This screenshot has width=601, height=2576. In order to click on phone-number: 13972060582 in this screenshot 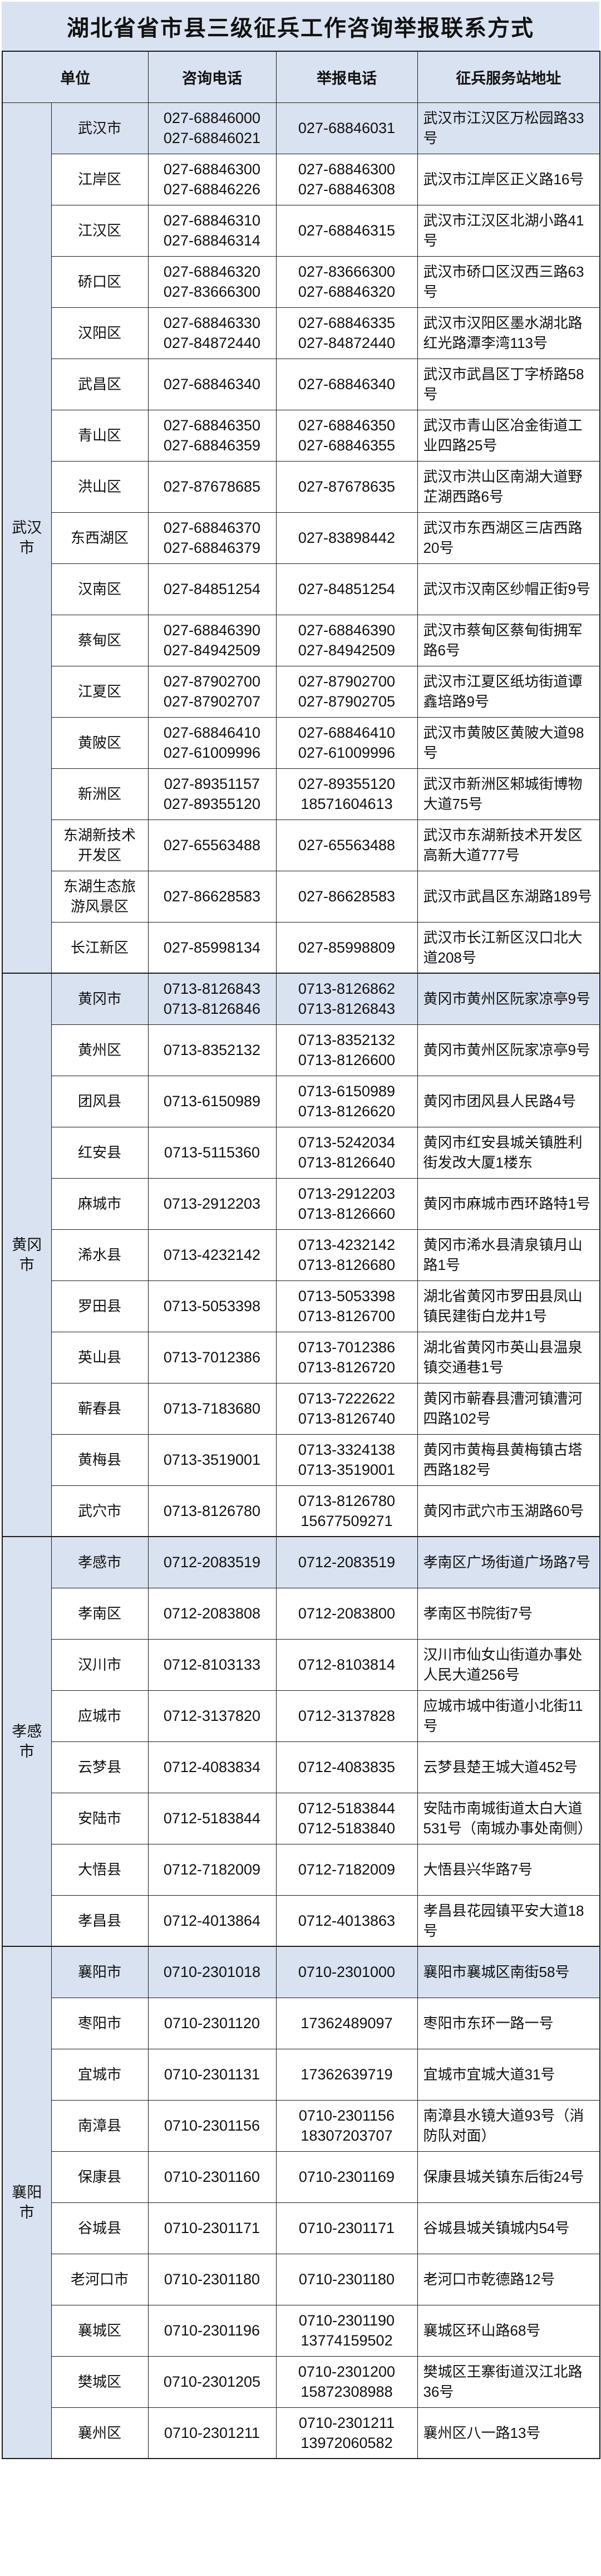, I will do `click(346, 2442)`.